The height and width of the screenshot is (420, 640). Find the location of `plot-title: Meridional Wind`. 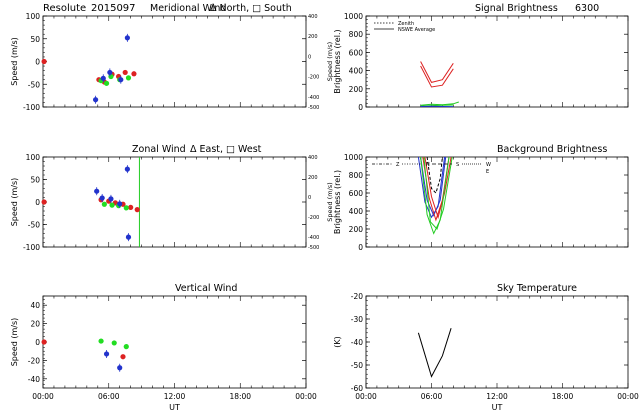

plot-title: Meridional Wind is located at coordinates (188, 8).